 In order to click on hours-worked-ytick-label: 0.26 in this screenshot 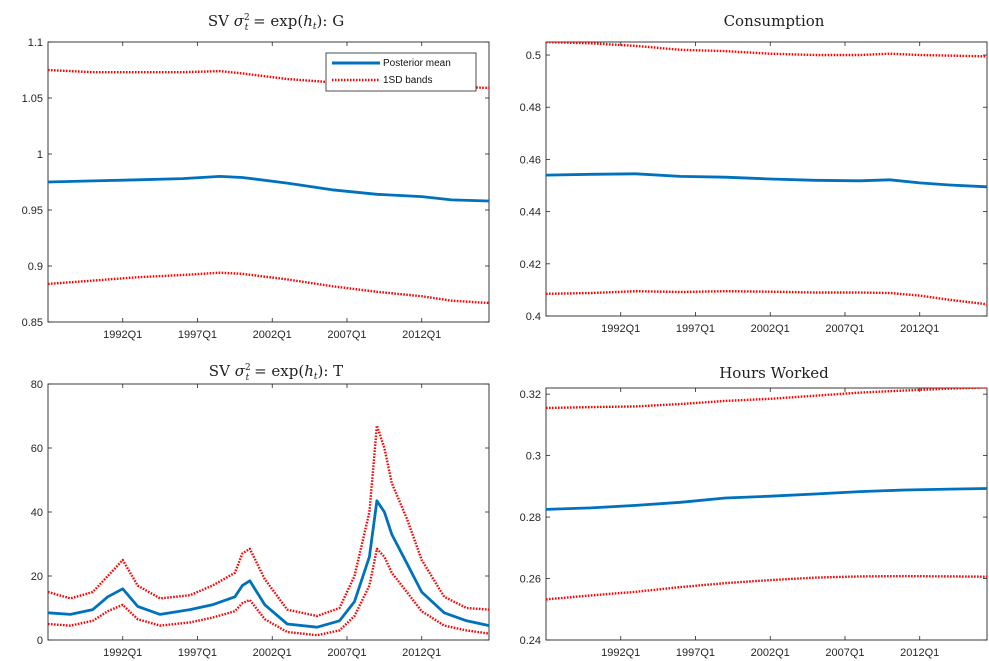, I will do `click(530, 580)`.